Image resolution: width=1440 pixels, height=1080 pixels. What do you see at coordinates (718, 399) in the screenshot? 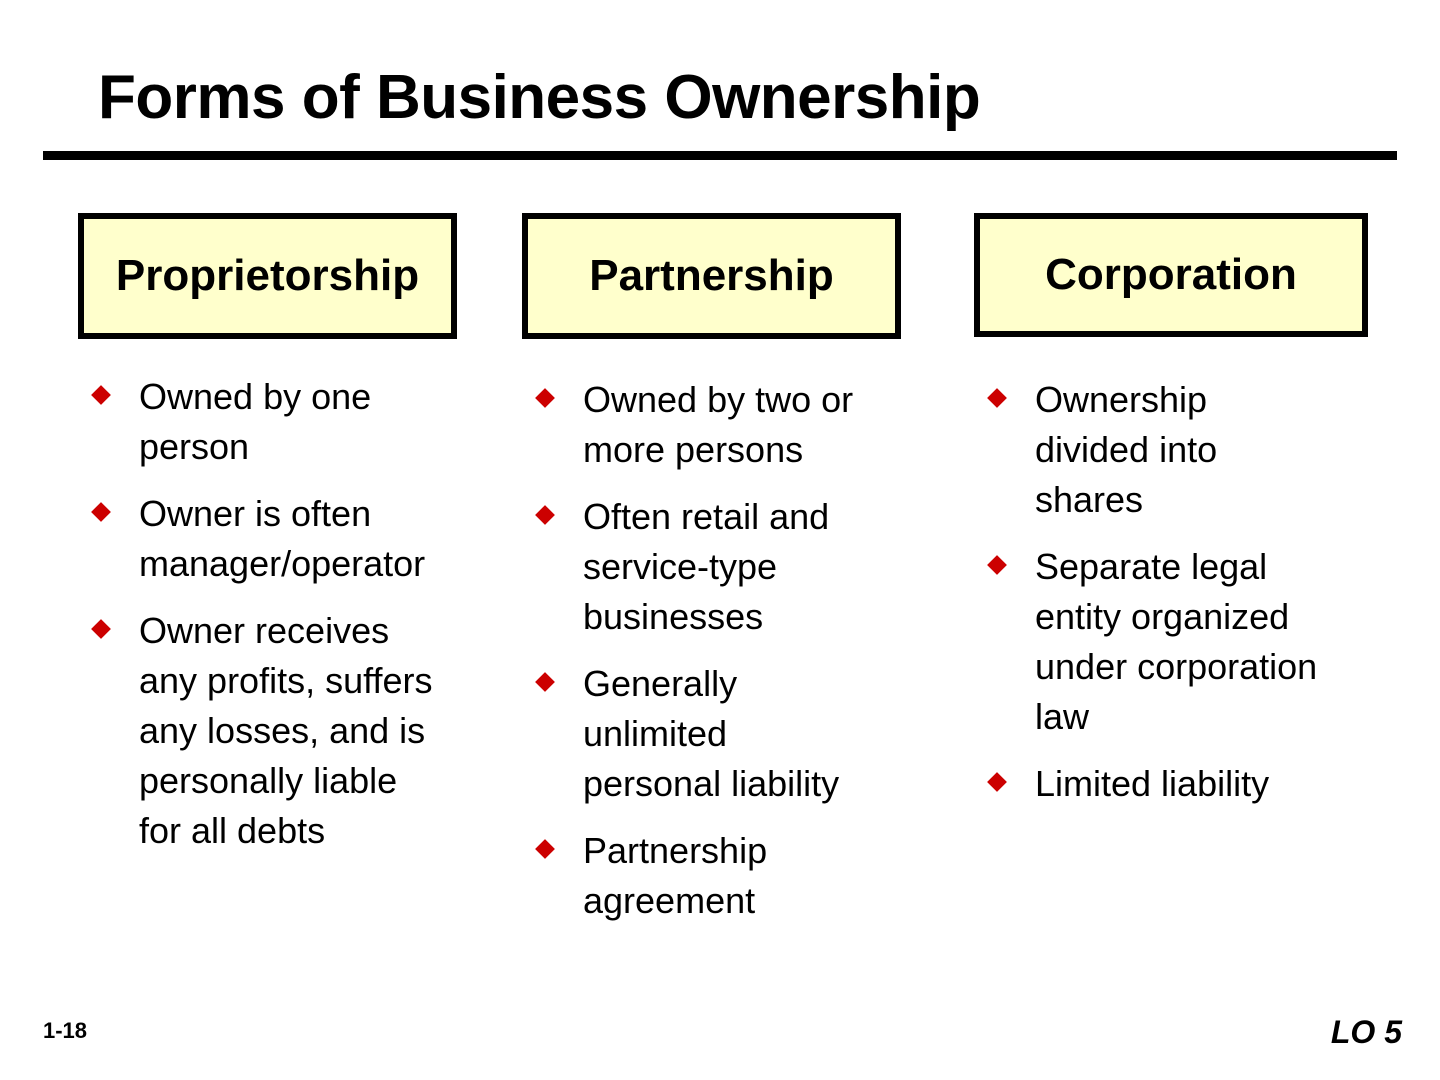
I see `bullet-text-line: Owned by two or` at bounding box center [718, 399].